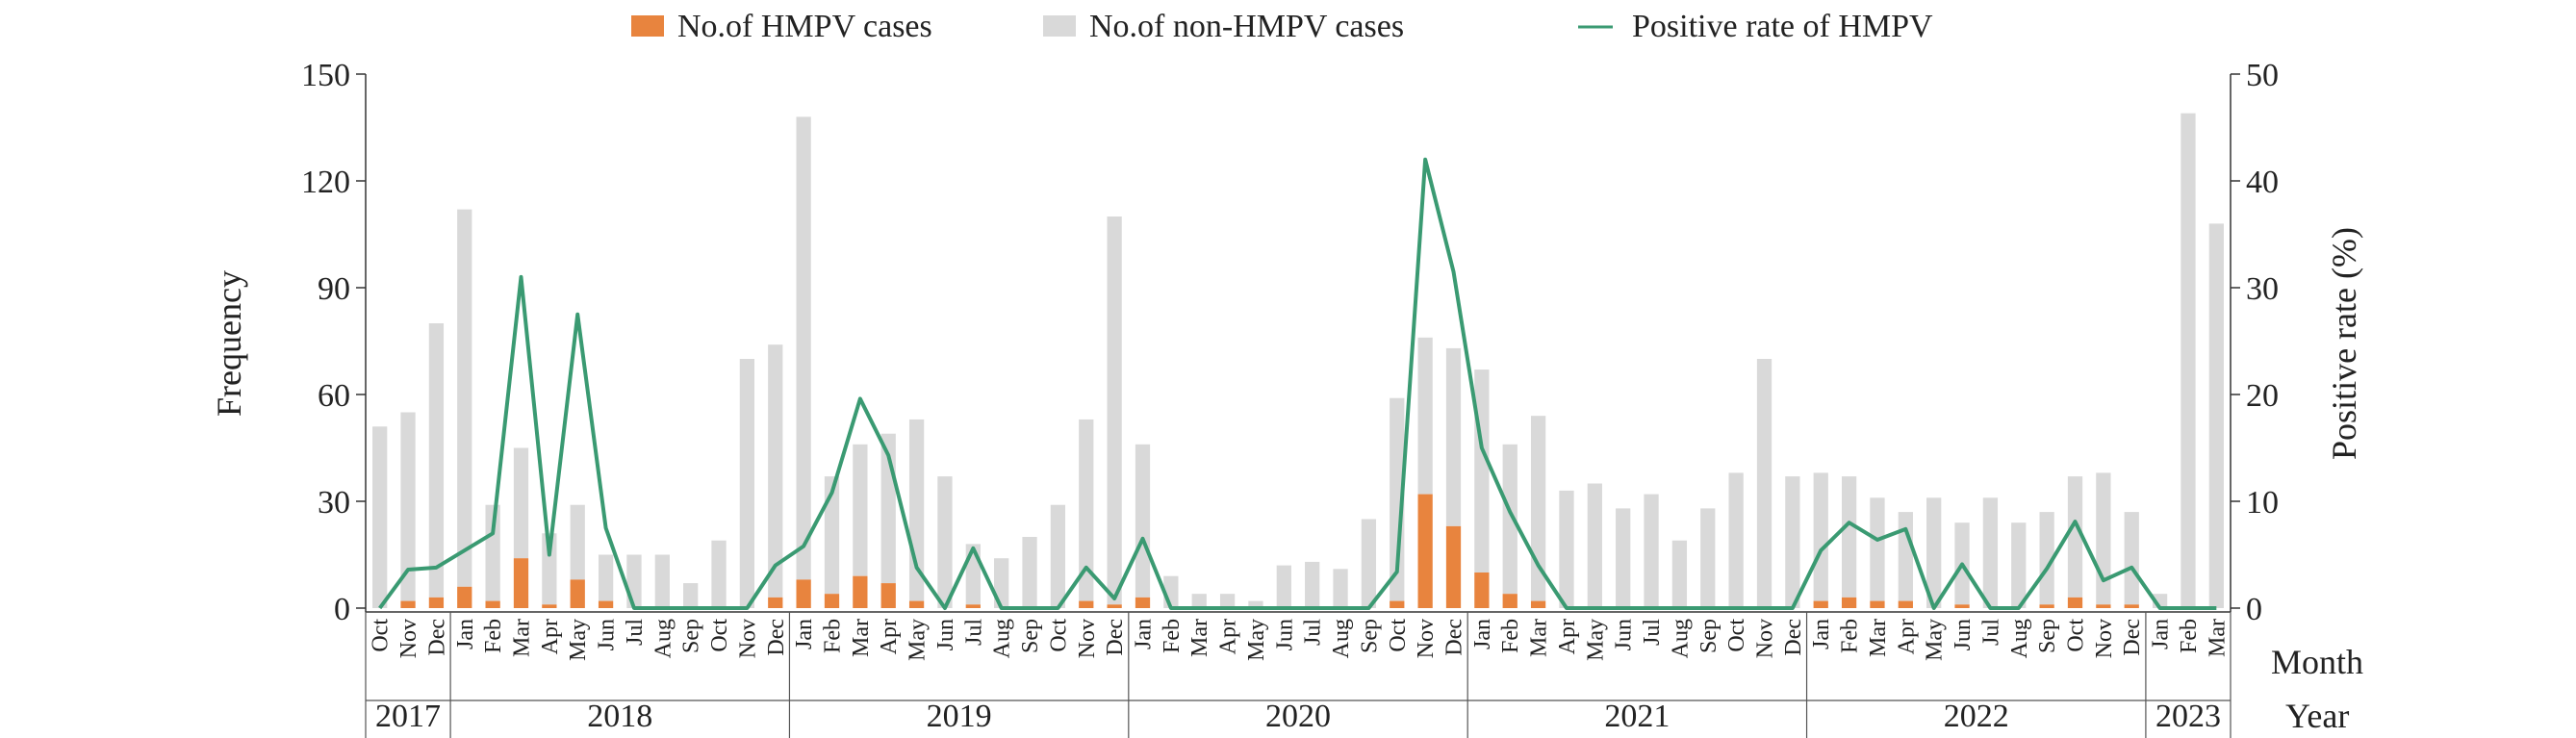  What do you see at coordinates (325, 75) in the screenshot?
I see `y-tick-label: 150` at bounding box center [325, 75].